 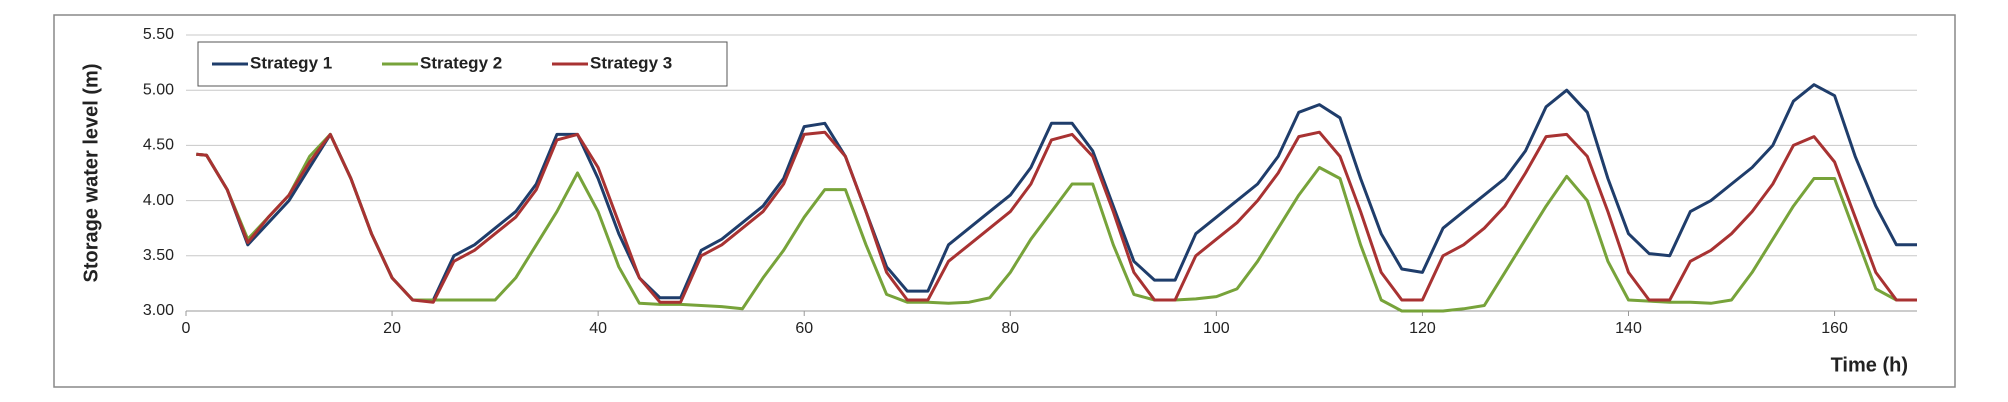 What do you see at coordinates (1834, 328) in the screenshot?
I see `x-tick-label: 160` at bounding box center [1834, 328].